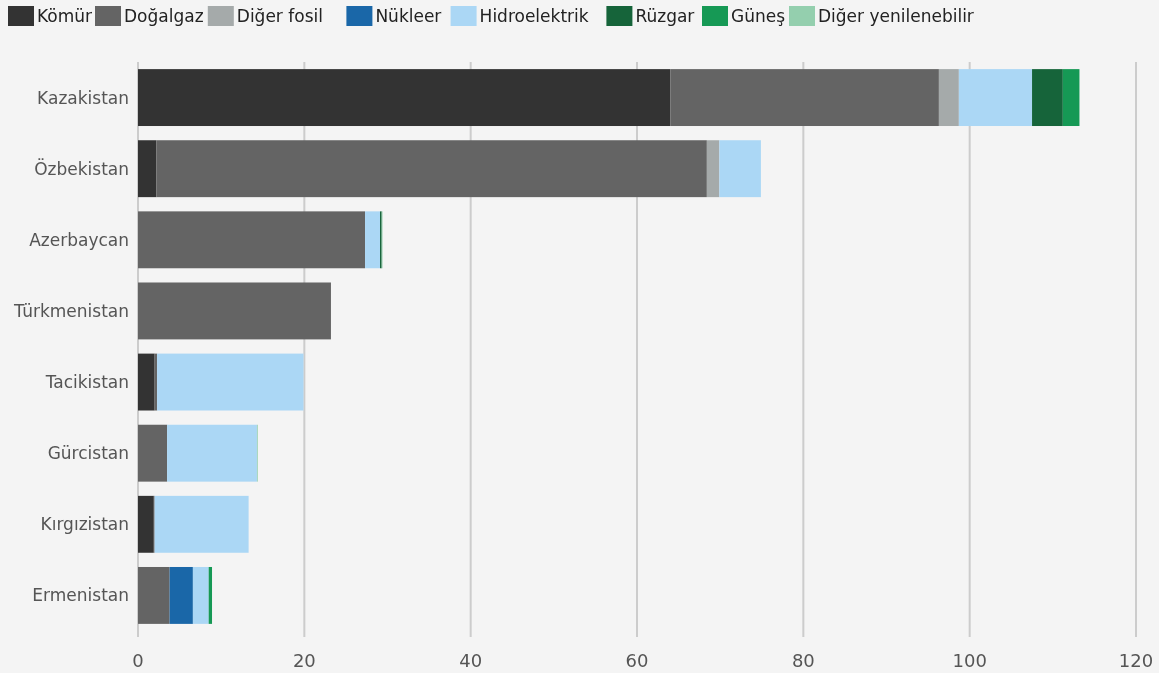 The image size is (1159, 673). What do you see at coordinates (138, 660) in the screenshot?
I see `x-tick-label: 0` at bounding box center [138, 660].